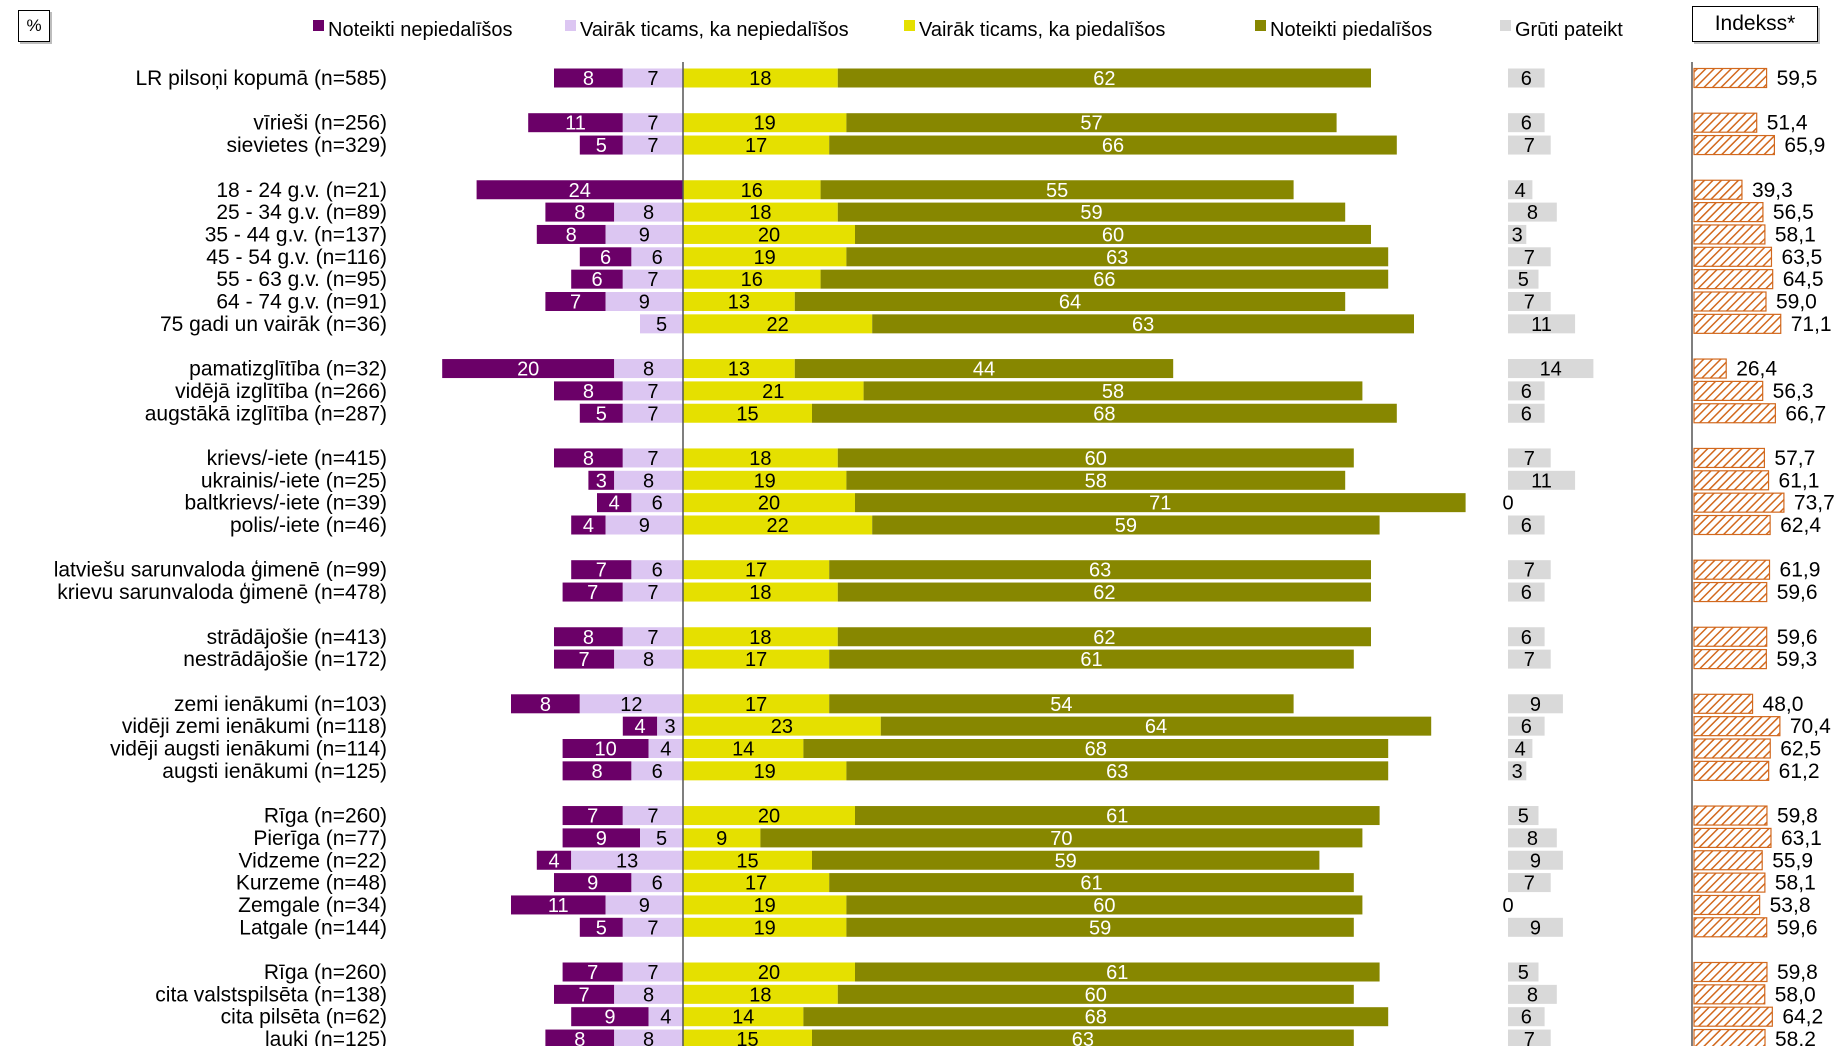  What do you see at coordinates (1096, 1018) in the screenshot?
I see `data-label-definitely_yes: 68` at bounding box center [1096, 1018].